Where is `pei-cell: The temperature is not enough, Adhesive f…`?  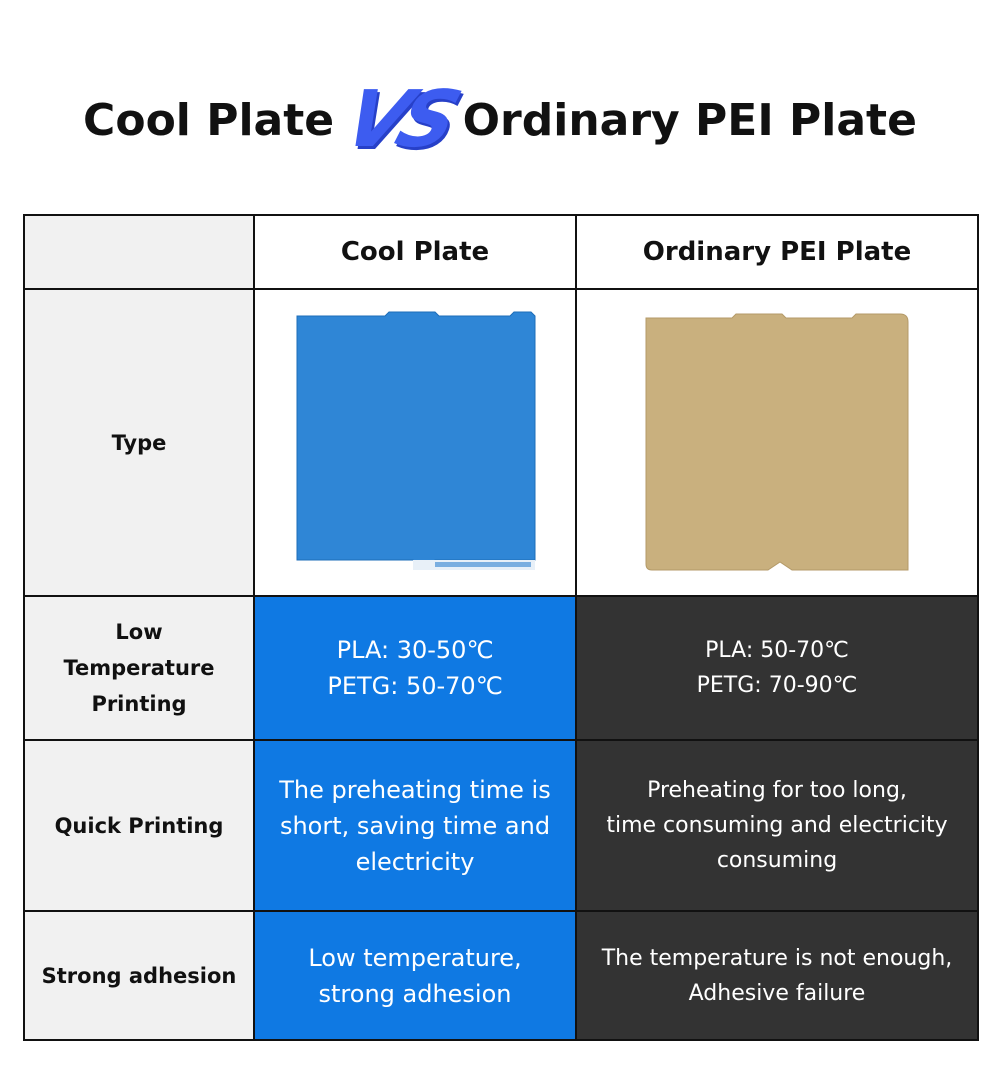
pei-cell: The temperature is not enough, Adhesive f… is located at coordinates (777, 975).